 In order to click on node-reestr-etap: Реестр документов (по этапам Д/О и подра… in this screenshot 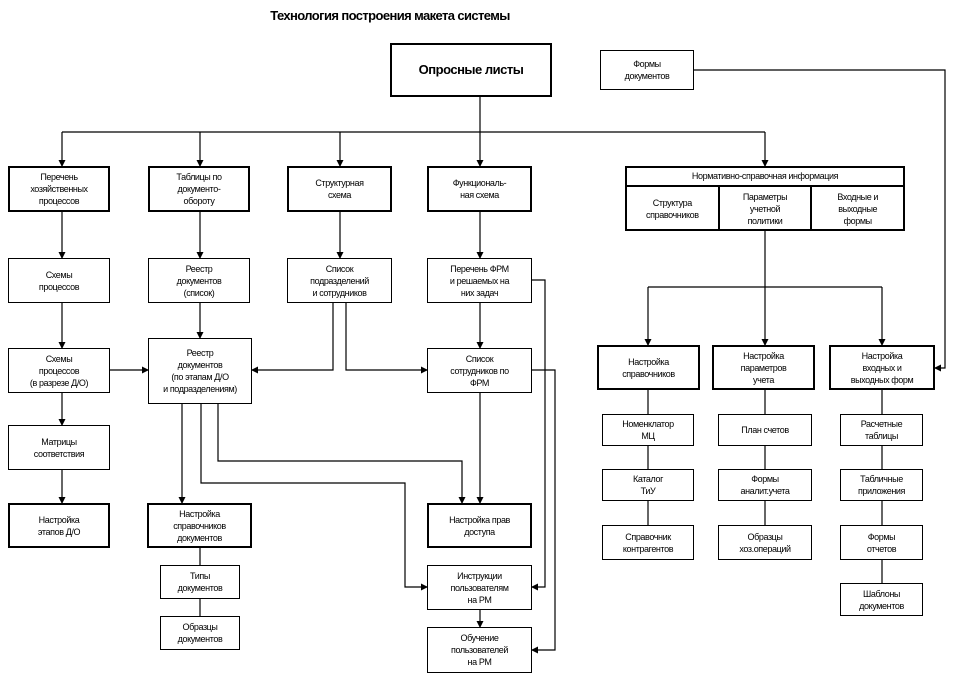, I will do `click(200, 371)`.